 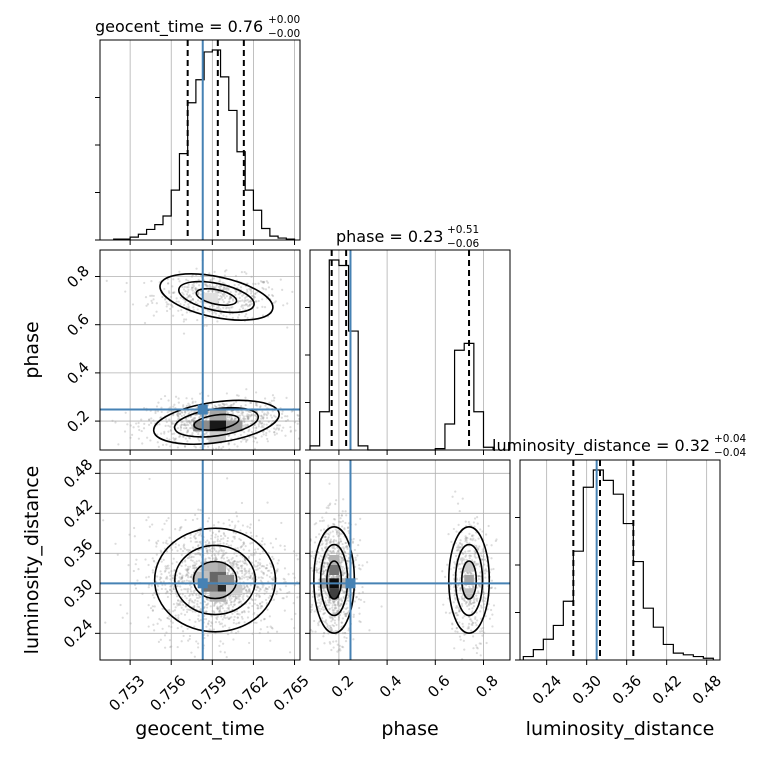 I want to click on x-axis-label-geocent-time: geocent_time, so click(x=199, y=729).